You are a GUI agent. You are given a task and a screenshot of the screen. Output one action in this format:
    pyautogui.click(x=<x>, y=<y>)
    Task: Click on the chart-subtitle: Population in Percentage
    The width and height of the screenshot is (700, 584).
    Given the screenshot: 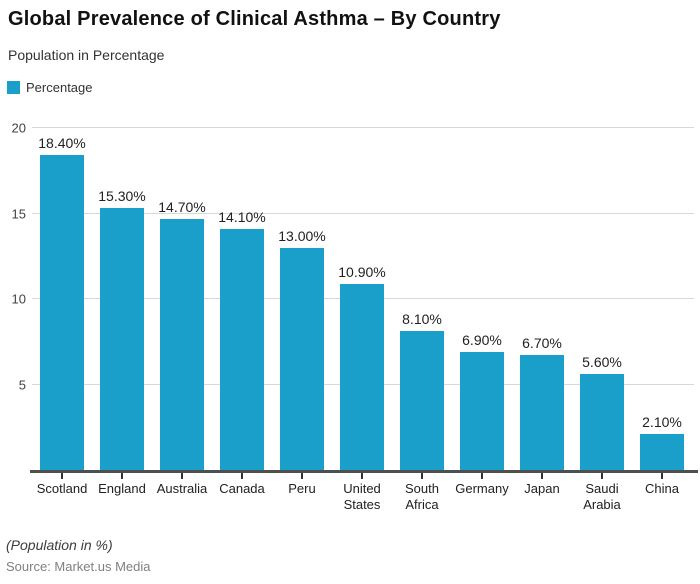 What is the action you would take?
    pyautogui.click(x=86, y=55)
    